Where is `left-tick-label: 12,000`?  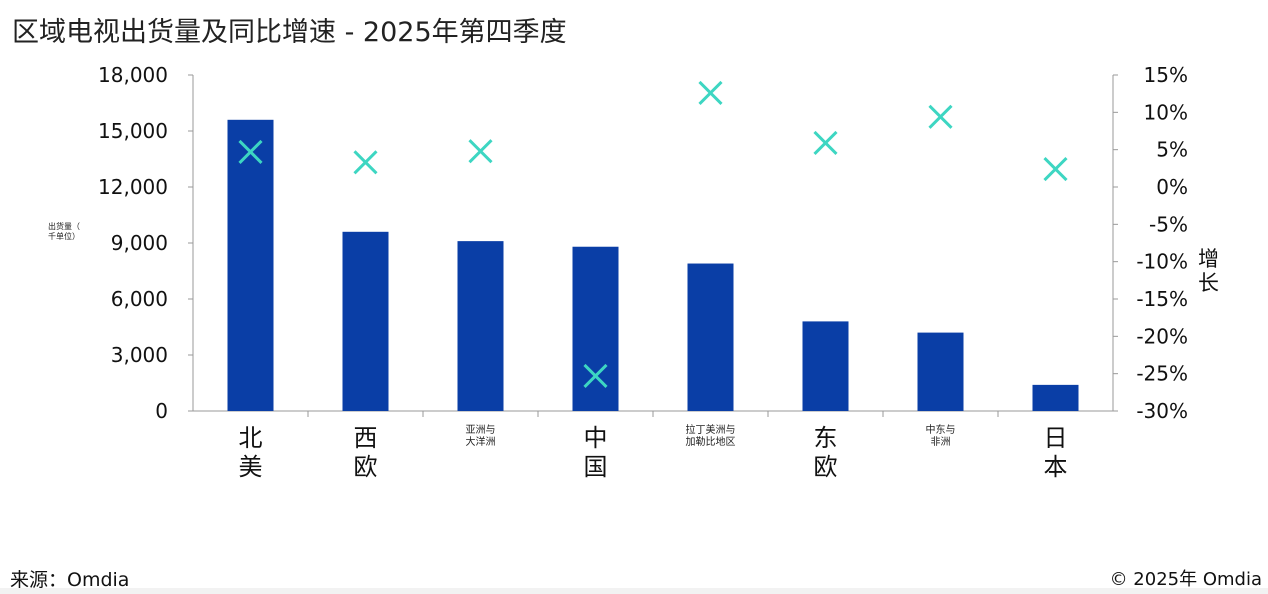
left-tick-label: 12,000 is located at coordinates (133, 187).